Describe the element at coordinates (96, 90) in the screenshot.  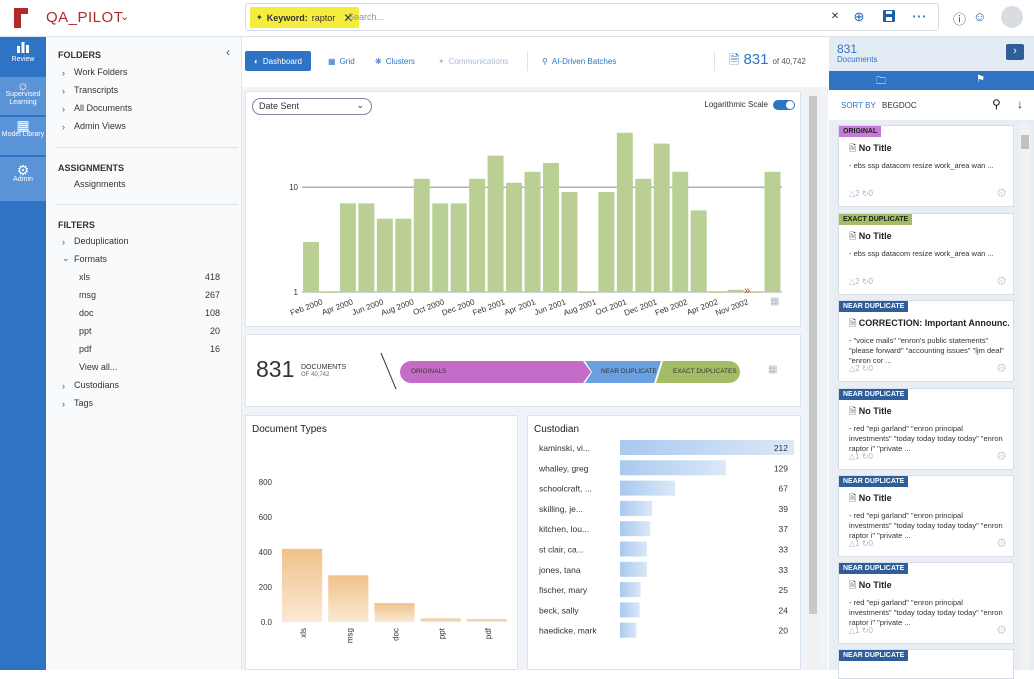
I see `folder-transcripts: Transcripts` at that location.